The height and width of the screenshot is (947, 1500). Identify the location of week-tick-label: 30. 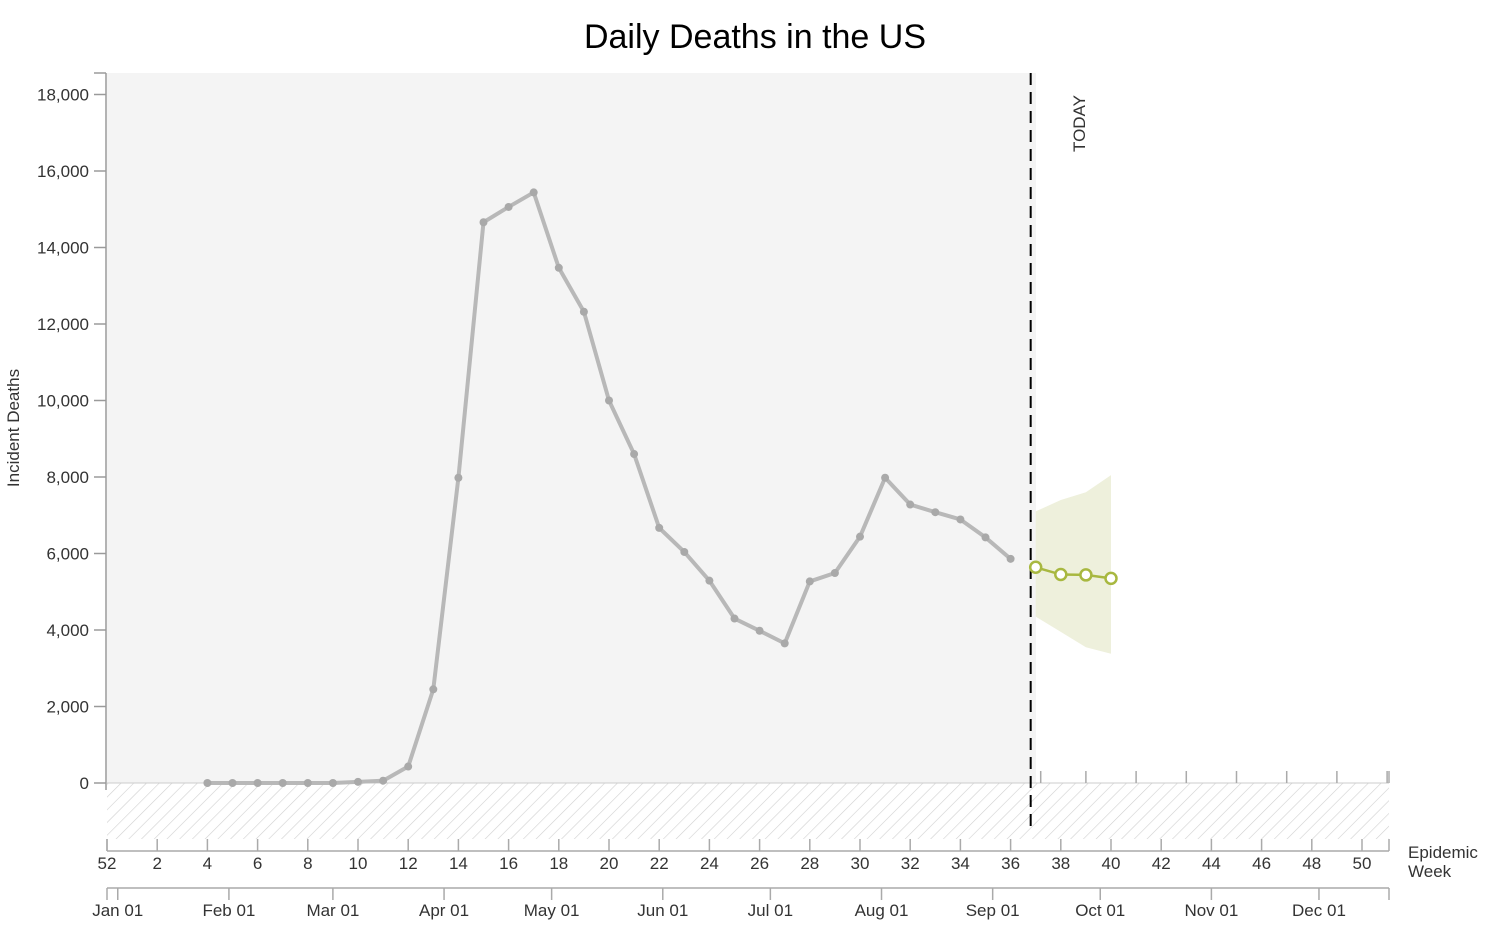
(860, 863).